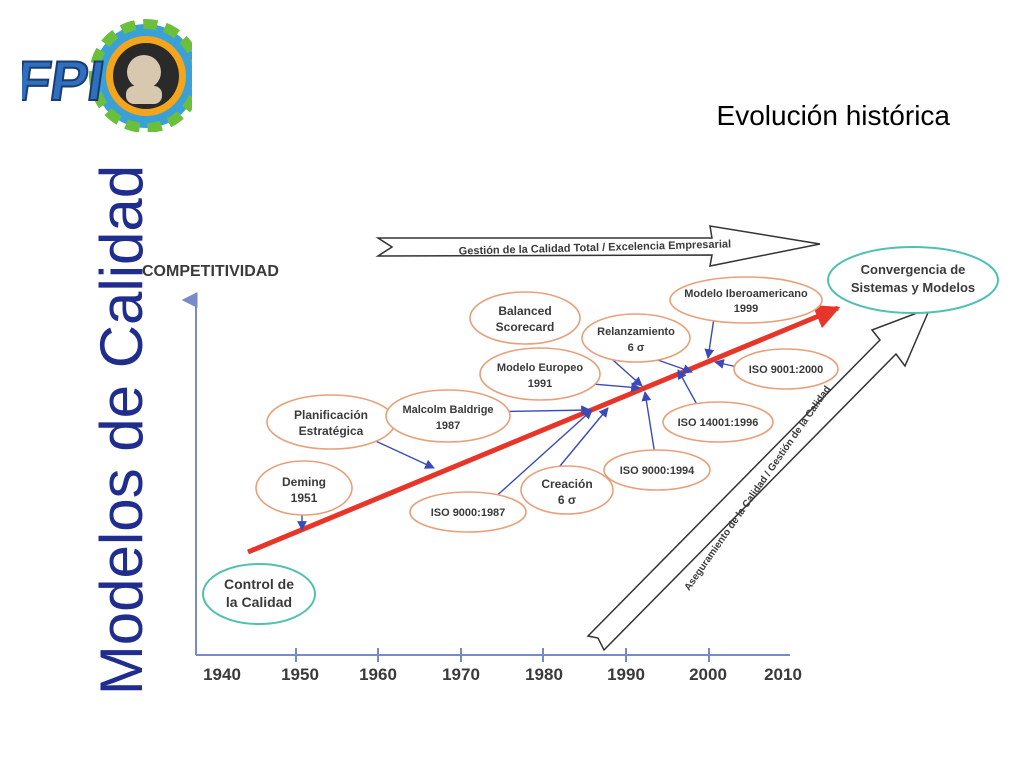 The width and height of the screenshot is (1024, 780). I want to click on fpi-logo: FPI, so click(107, 75).